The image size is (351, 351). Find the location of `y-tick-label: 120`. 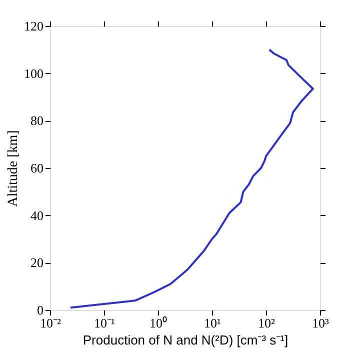

y-tick-label: 120 is located at coordinates (34, 26).